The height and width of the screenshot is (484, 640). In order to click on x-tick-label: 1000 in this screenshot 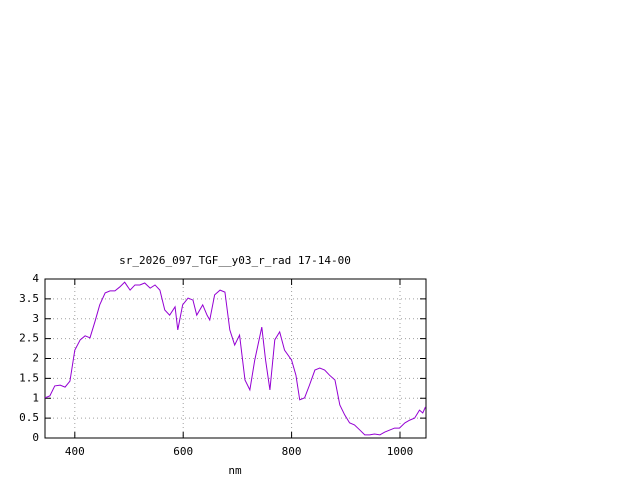, I will do `click(400, 451)`.